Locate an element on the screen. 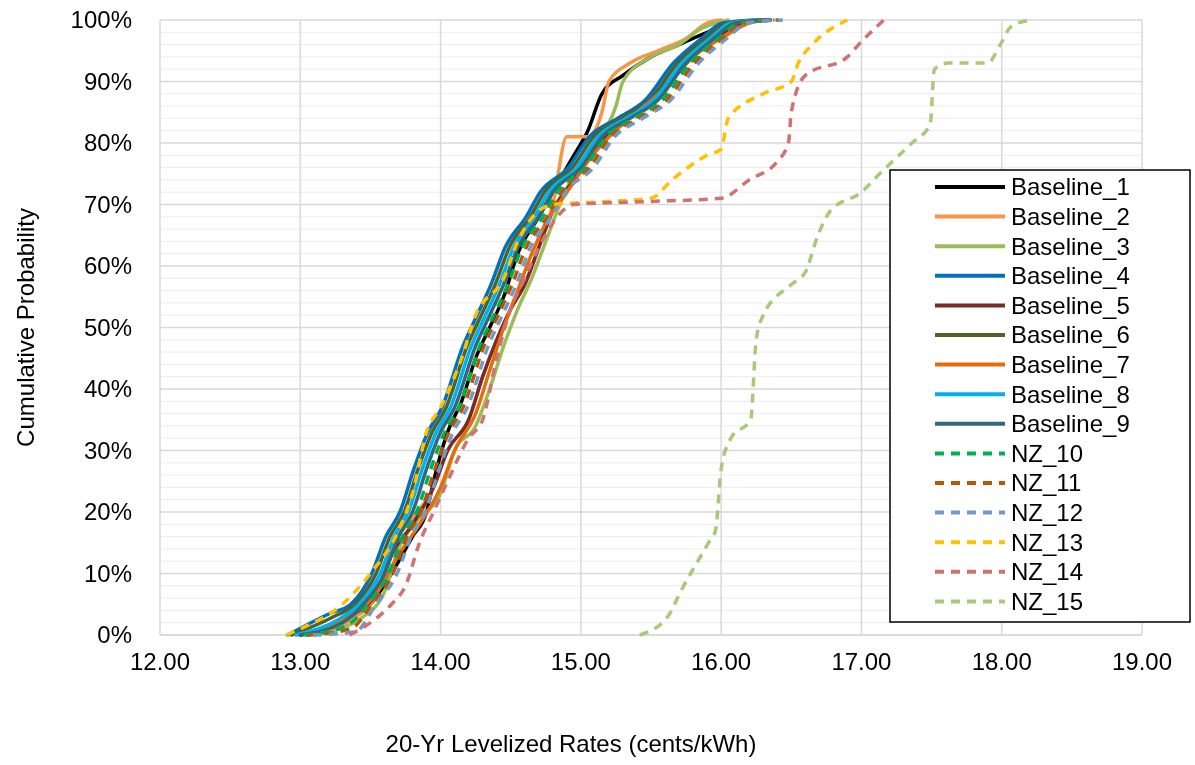  x-tick-label: 13.00 is located at coordinates (300, 661).